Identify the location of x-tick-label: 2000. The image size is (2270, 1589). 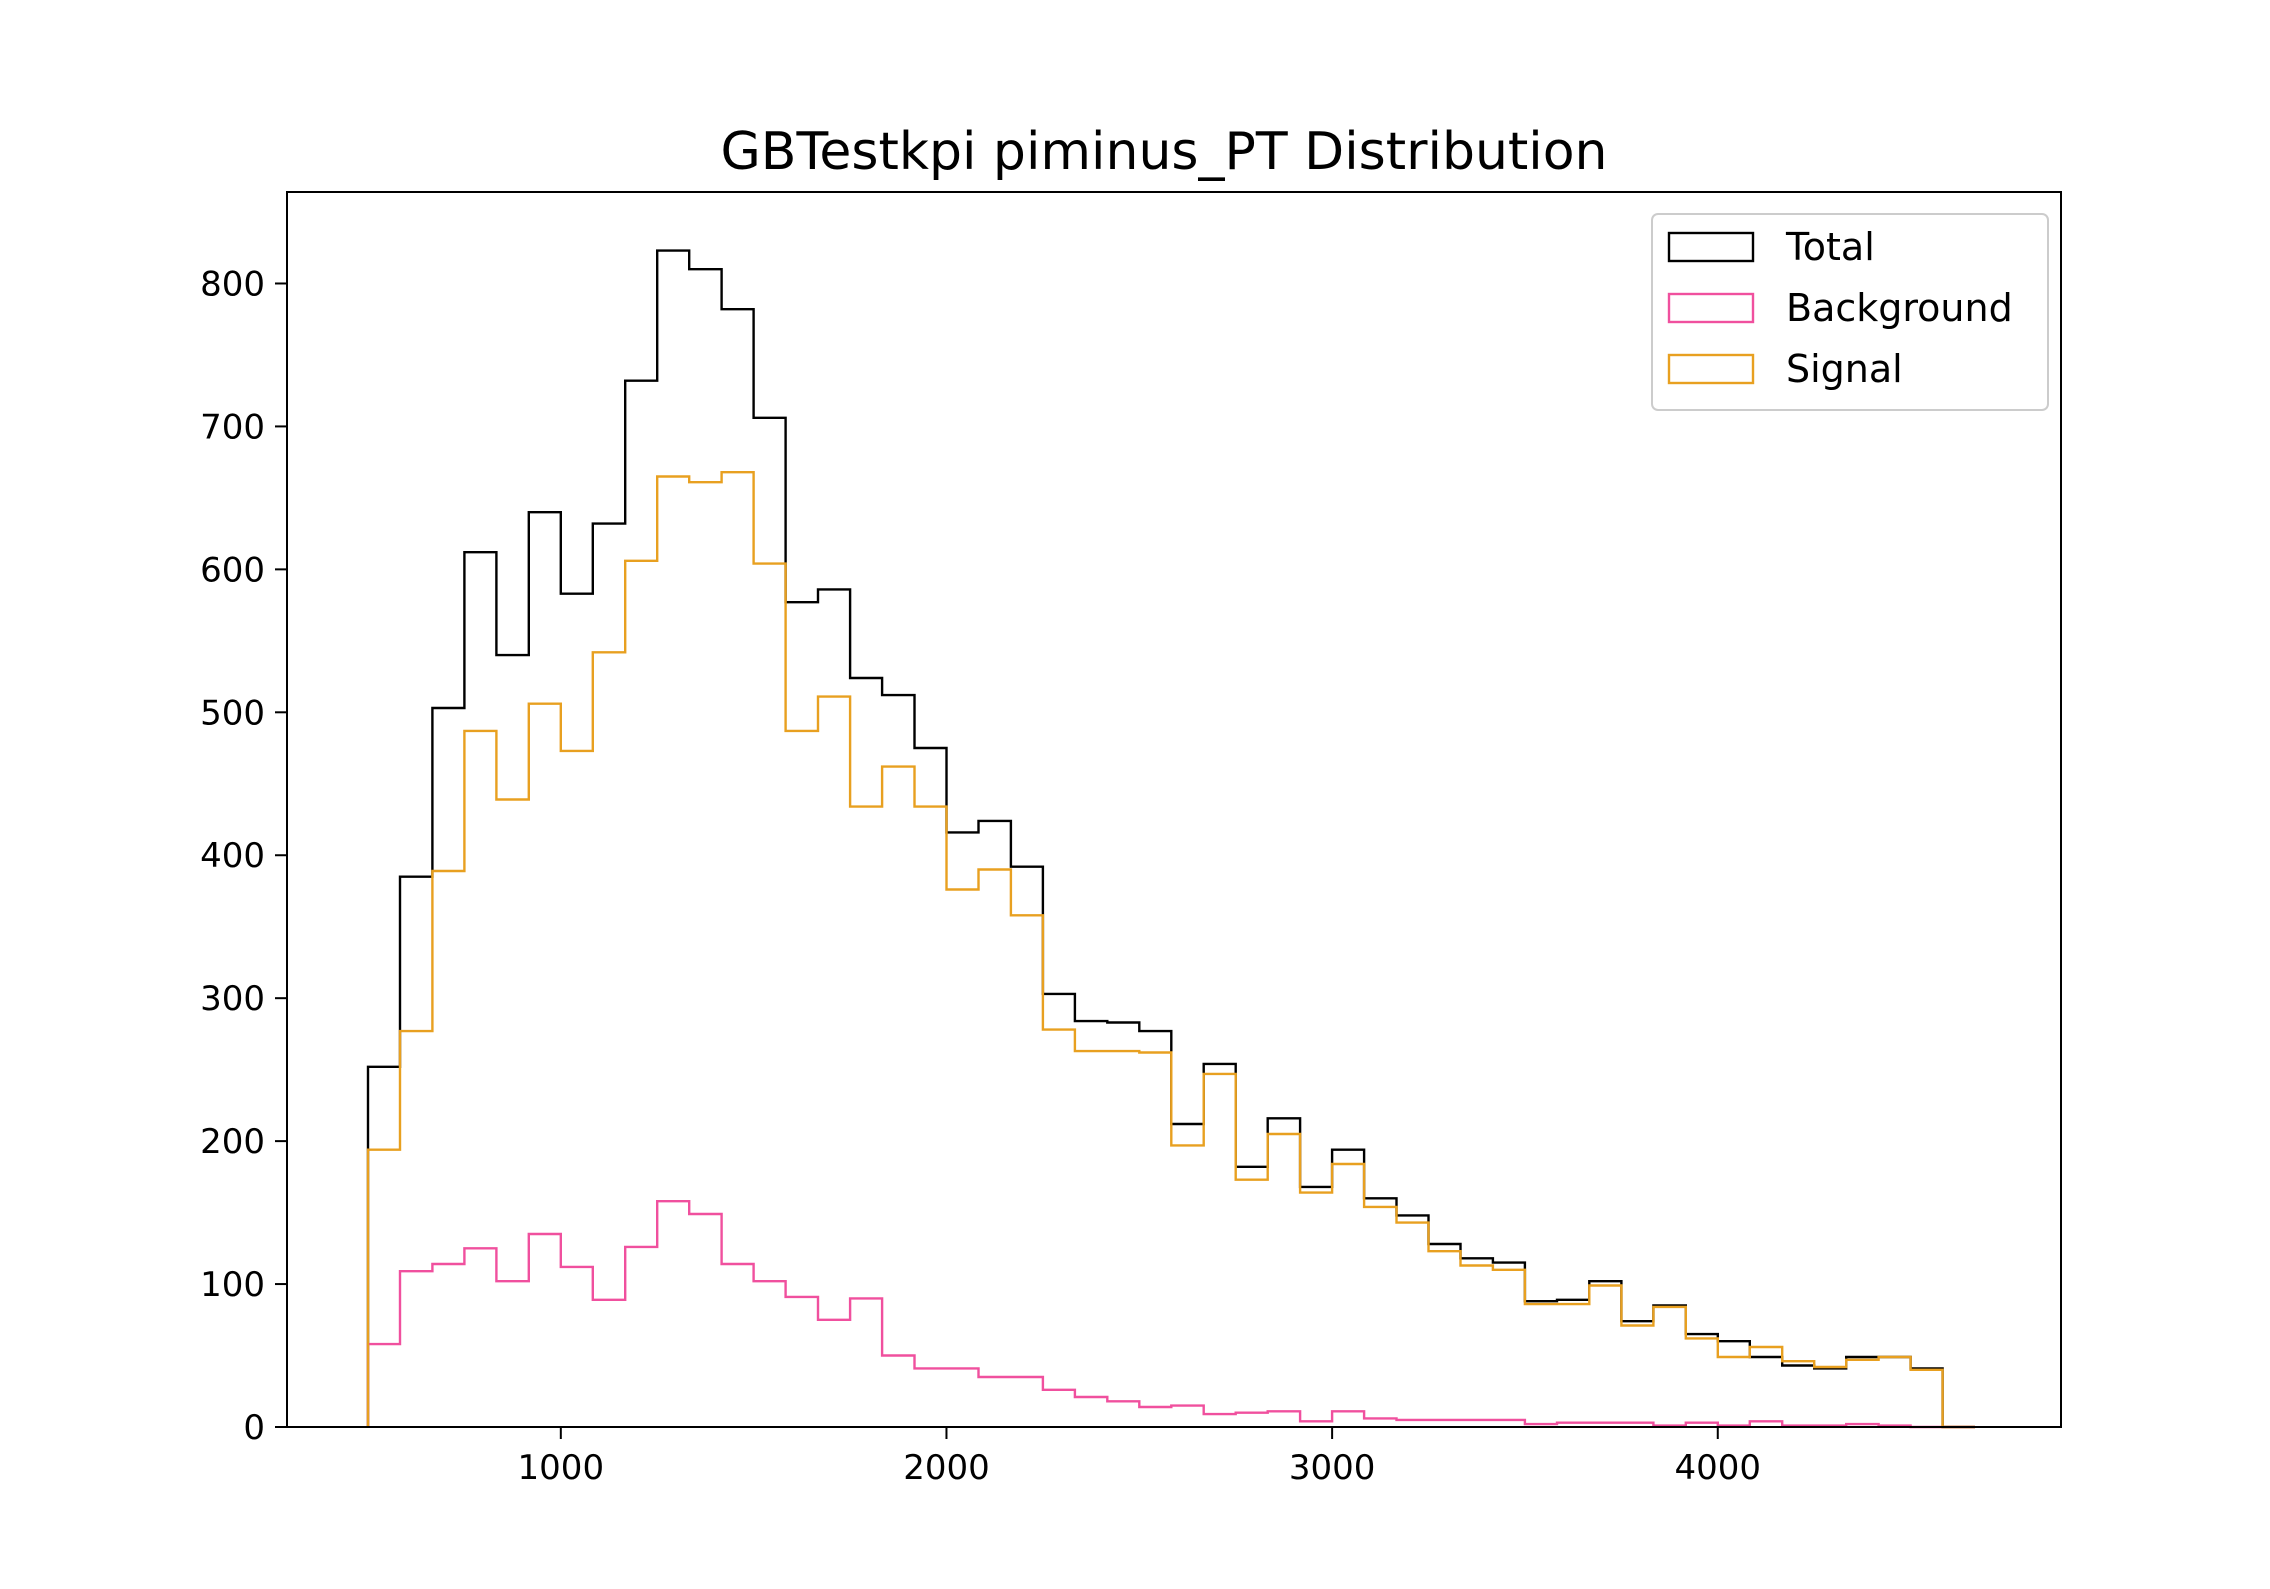
(946, 1468).